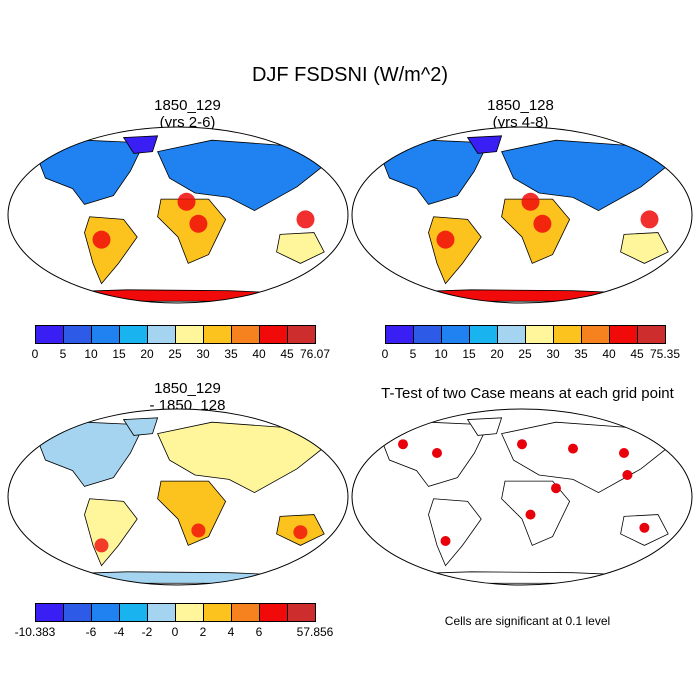 The width and height of the screenshot is (700, 700). What do you see at coordinates (259, 354) in the screenshot?
I see `colorbar-case1-label: 40` at bounding box center [259, 354].